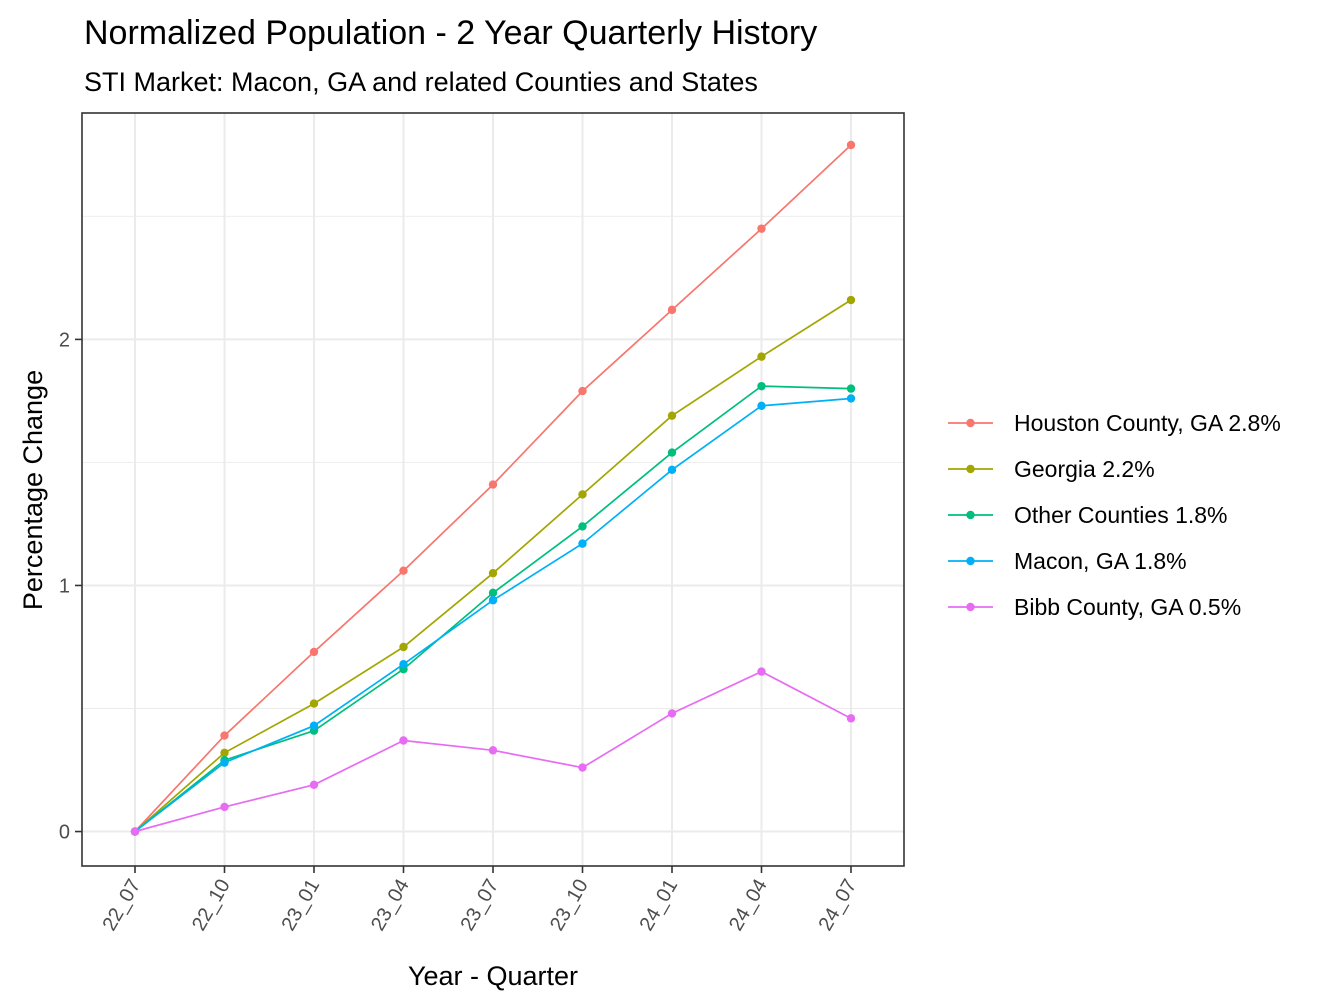  What do you see at coordinates (211, 905) in the screenshot?
I see `x-tick-label: 22_10` at bounding box center [211, 905].